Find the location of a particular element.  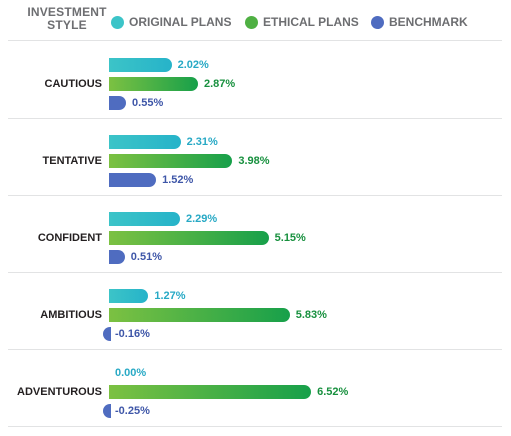

chart-header-title: INVESTMENT STYLE is located at coordinates (67, 18).